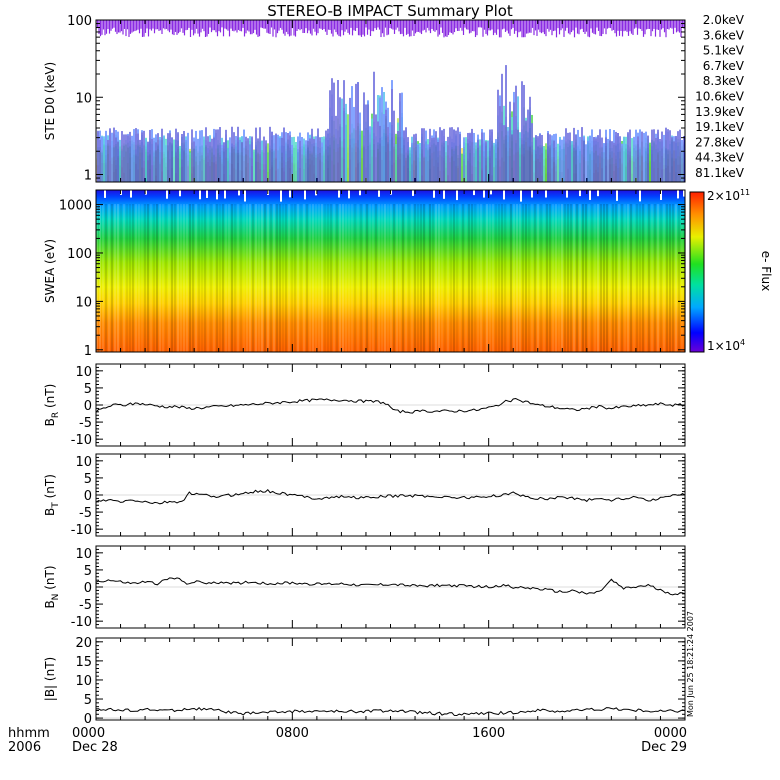 Image resolution: width=780 pixels, height=780 pixels. What do you see at coordinates (292, 733) in the screenshot?
I see `xtick-label: 0800` at bounding box center [292, 733].